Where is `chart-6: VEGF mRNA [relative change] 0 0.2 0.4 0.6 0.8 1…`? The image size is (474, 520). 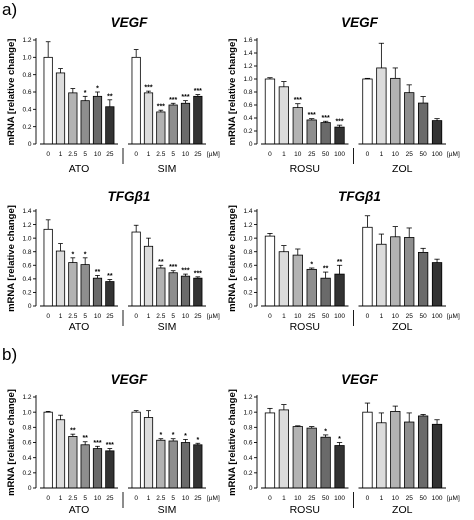 chart-6: VEGF mRNA [relative change] 0 0.2 0.4 0.6 0.8 1… is located at coordinates (343, 444).